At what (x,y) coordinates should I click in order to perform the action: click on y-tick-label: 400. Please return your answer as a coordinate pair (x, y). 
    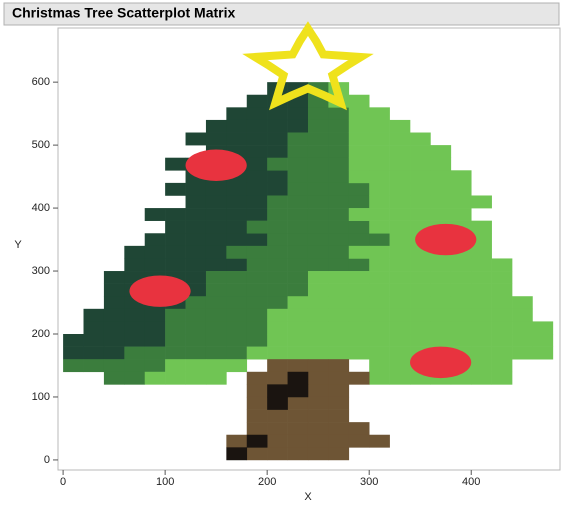
    Looking at the image, I should click on (41, 208).